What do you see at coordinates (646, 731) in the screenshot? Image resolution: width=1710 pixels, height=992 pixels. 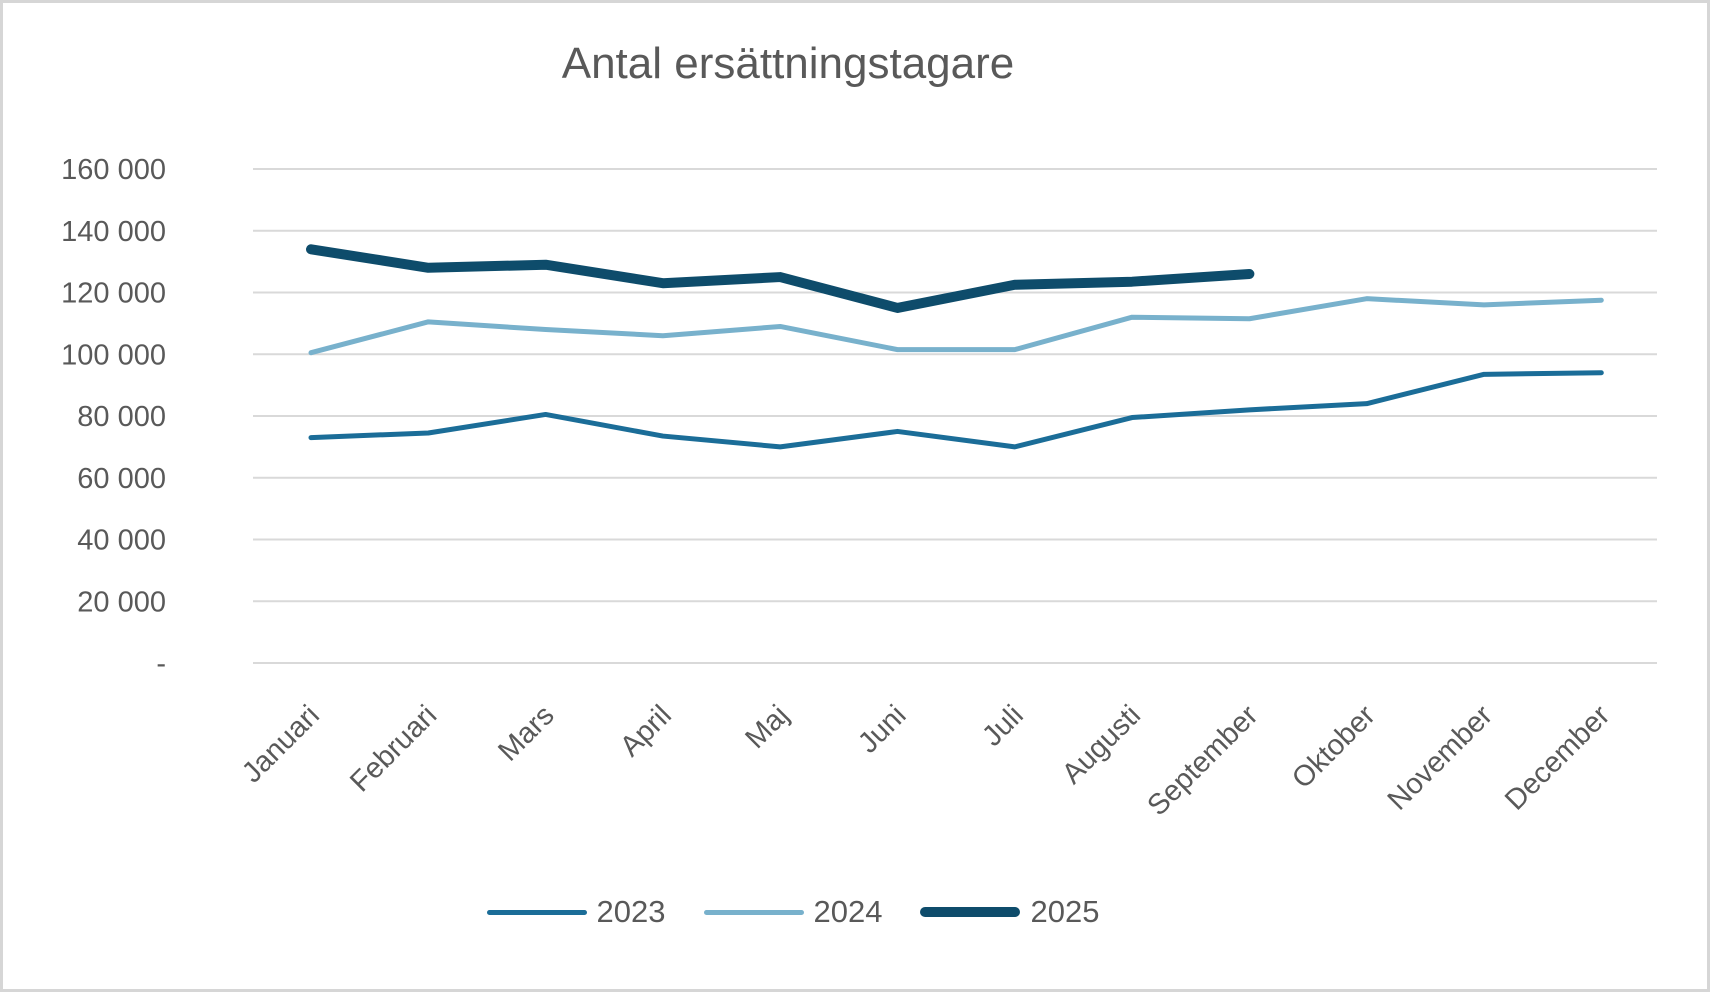 I see `x-axis-tick-label: April` at bounding box center [646, 731].